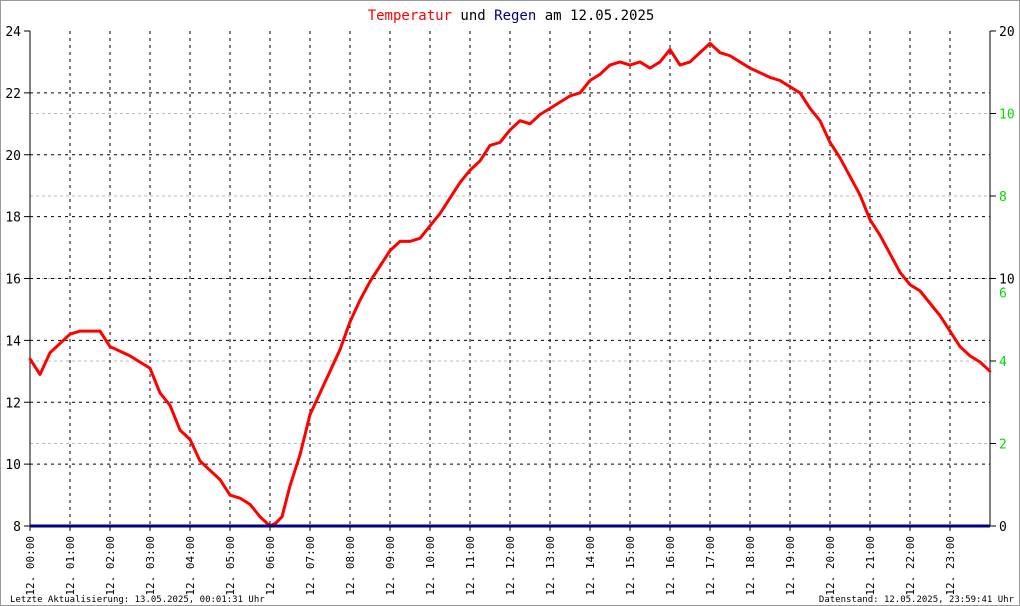 This screenshot has width=1020, height=606. I want to click on title-date: am 12.05.2025, so click(595, 16).